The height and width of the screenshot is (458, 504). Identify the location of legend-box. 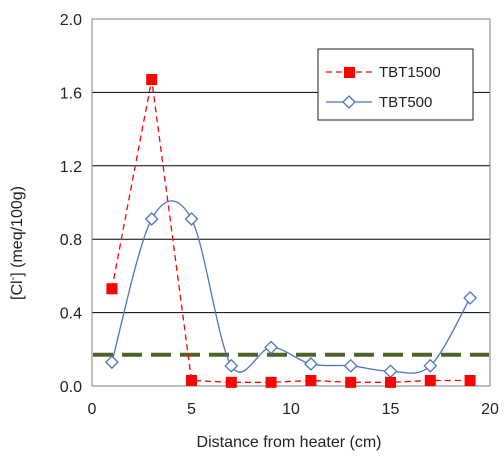
(395, 84).